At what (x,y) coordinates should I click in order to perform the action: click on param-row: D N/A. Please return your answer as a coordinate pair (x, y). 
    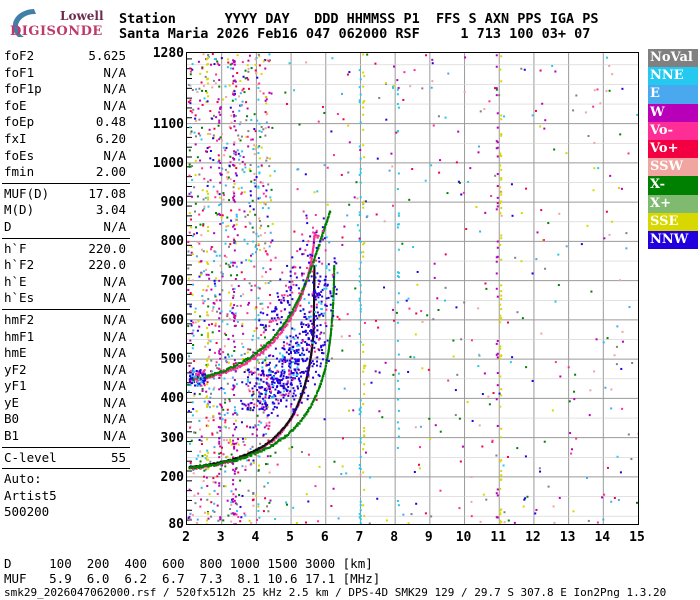
    Looking at the image, I should click on (66, 227).